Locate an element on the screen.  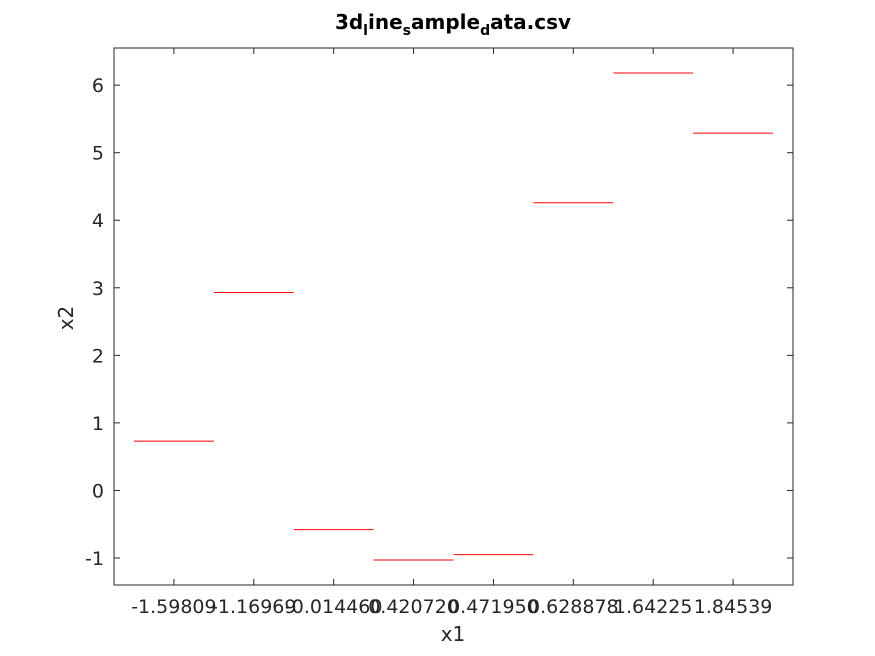
title-subscript: d is located at coordinates (485, 31).